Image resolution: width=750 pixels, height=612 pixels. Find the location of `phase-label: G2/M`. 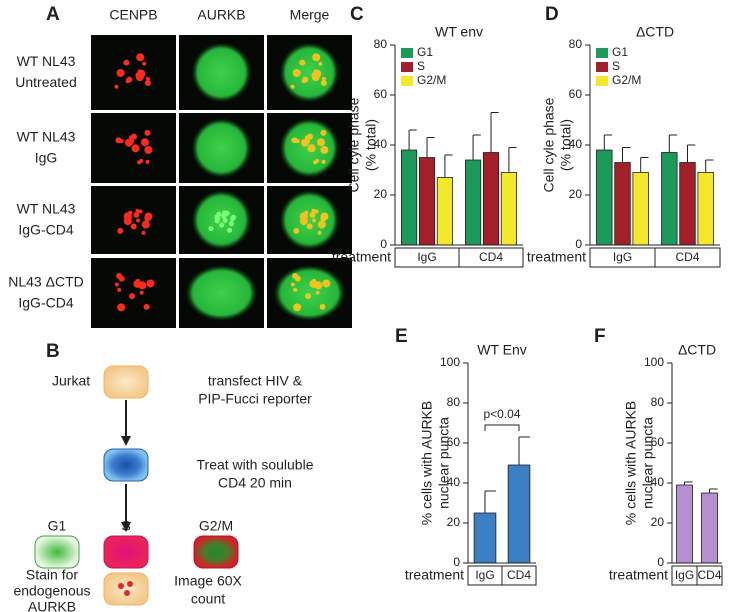

phase-label: G2/M is located at coordinates (216, 526).